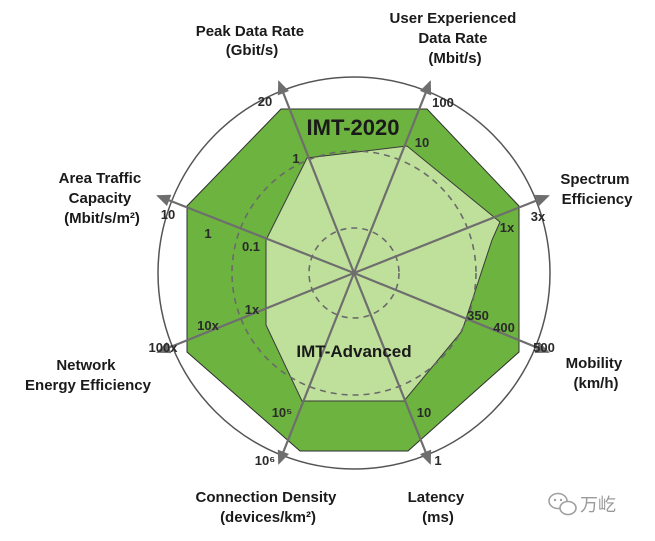 The height and width of the screenshot is (541, 655). I want to click on tick-connection-outer: 10⁶, so click(265, 460).